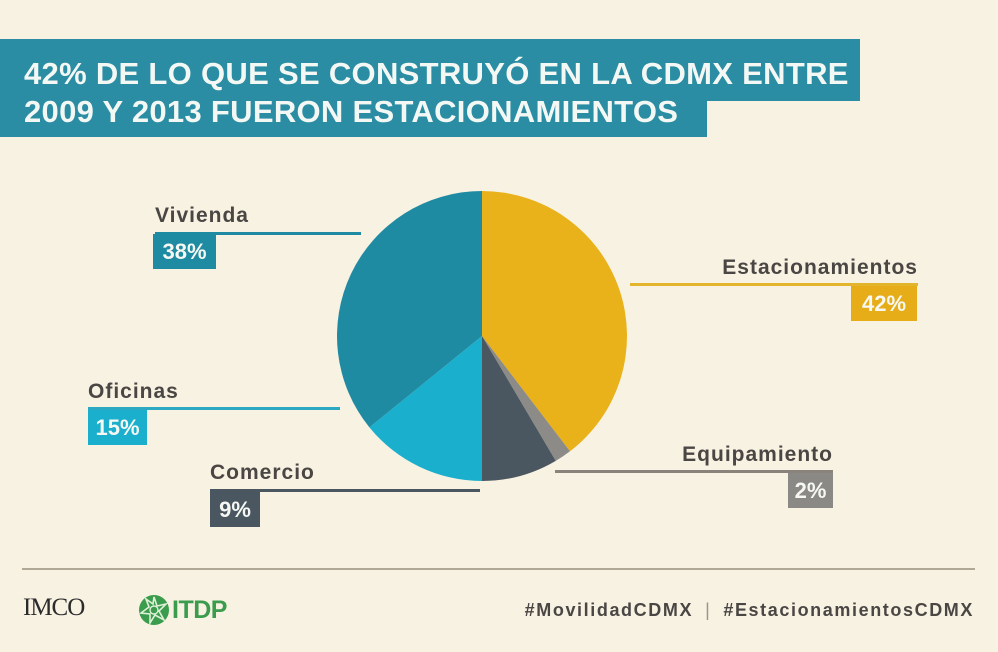  Describe the element at coordinates (694, 471) in the screenshot. I see `leader-line-equipamiento` at that location.